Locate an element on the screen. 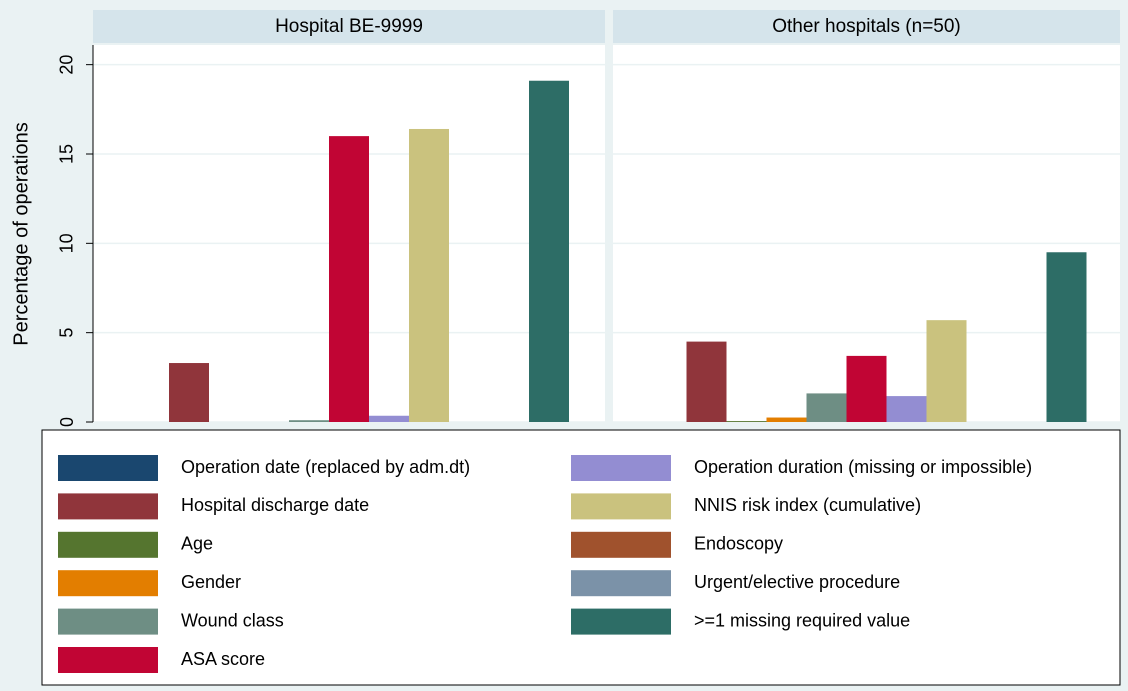  legend-label: Endoscopy is located at coordinates (738, 544).